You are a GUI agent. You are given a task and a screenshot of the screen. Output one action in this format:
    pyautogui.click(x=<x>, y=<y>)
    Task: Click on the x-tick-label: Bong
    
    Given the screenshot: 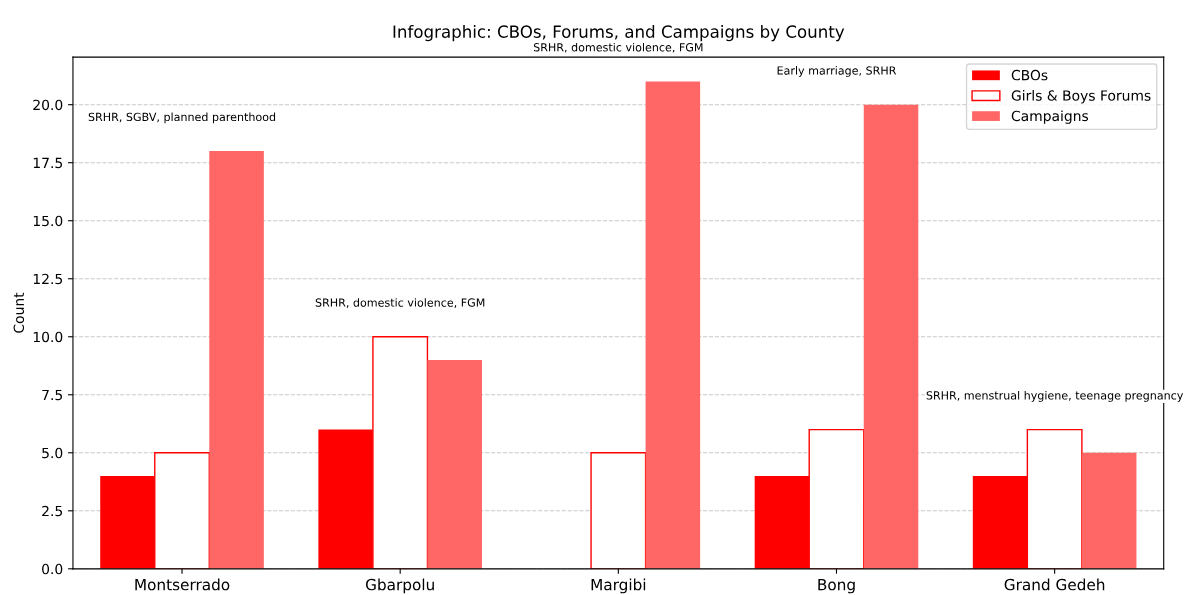 What is the action you would take?
    pyautogui.click(x=836, y=586)
    